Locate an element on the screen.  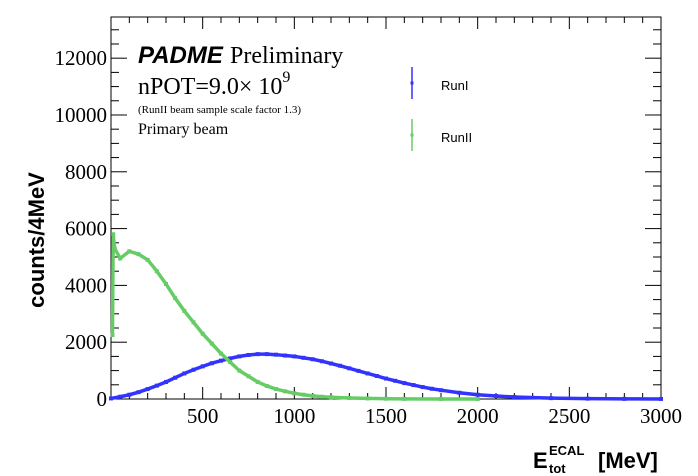
legend-label-runi: RunI is located at coordinates (454, 85).